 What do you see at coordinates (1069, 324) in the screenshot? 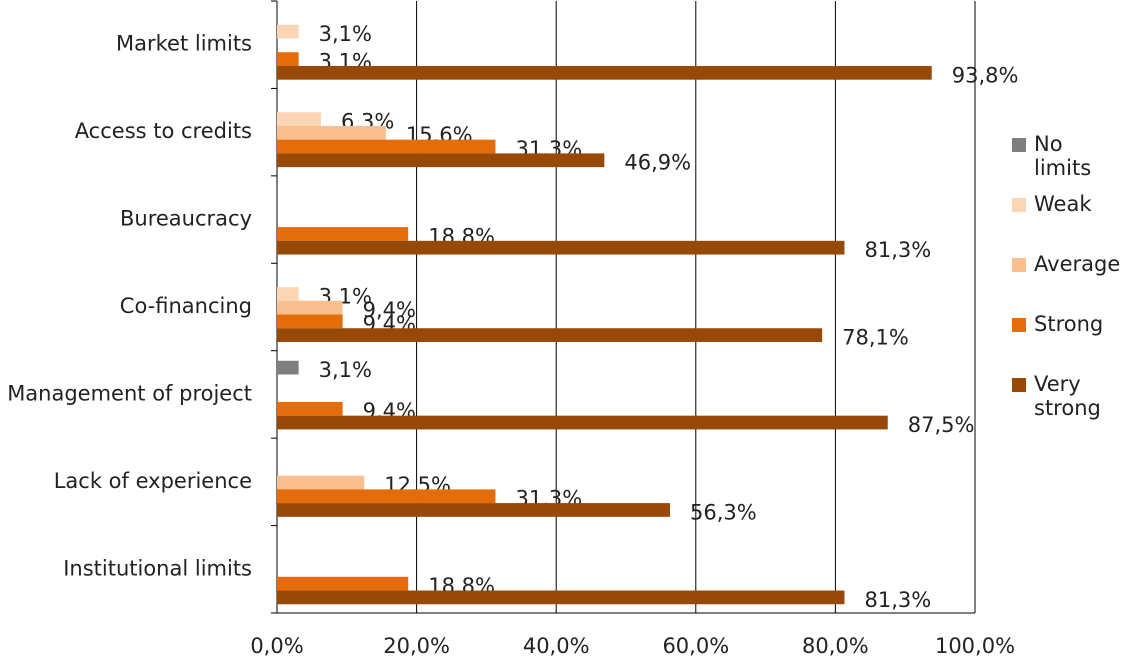
I see `legend-label: Strong` at bounding box center [1069, 324].